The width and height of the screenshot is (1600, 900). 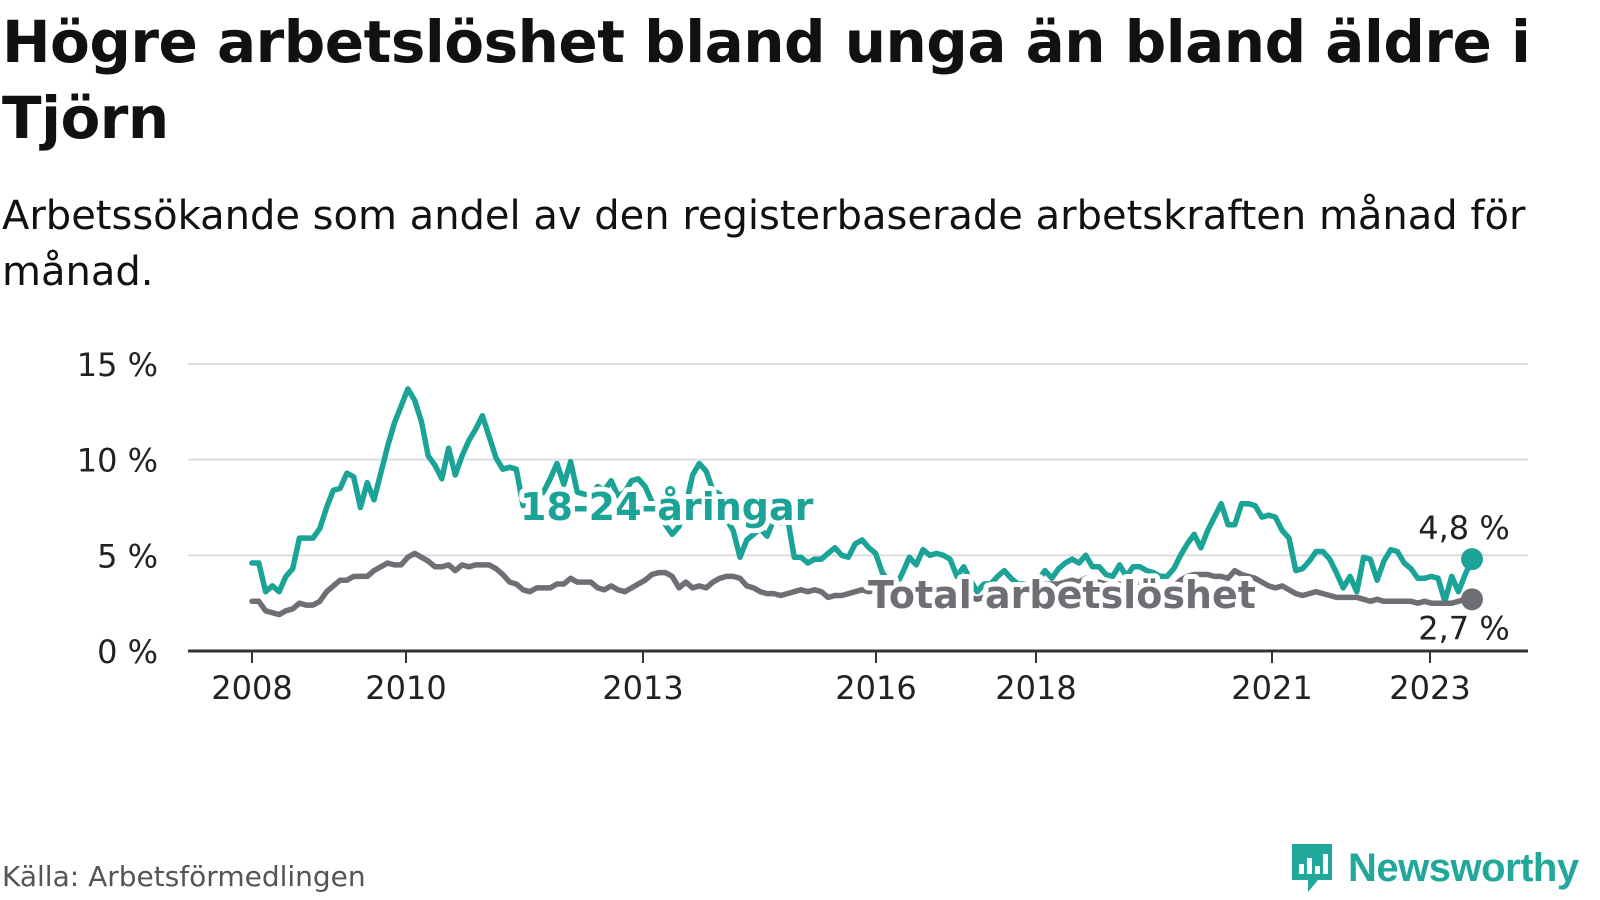 What do you see at coordinates (127, 652) in the screenshot?
I see `y-tick-label-0: 0 %` at bounding box center [127, 652].